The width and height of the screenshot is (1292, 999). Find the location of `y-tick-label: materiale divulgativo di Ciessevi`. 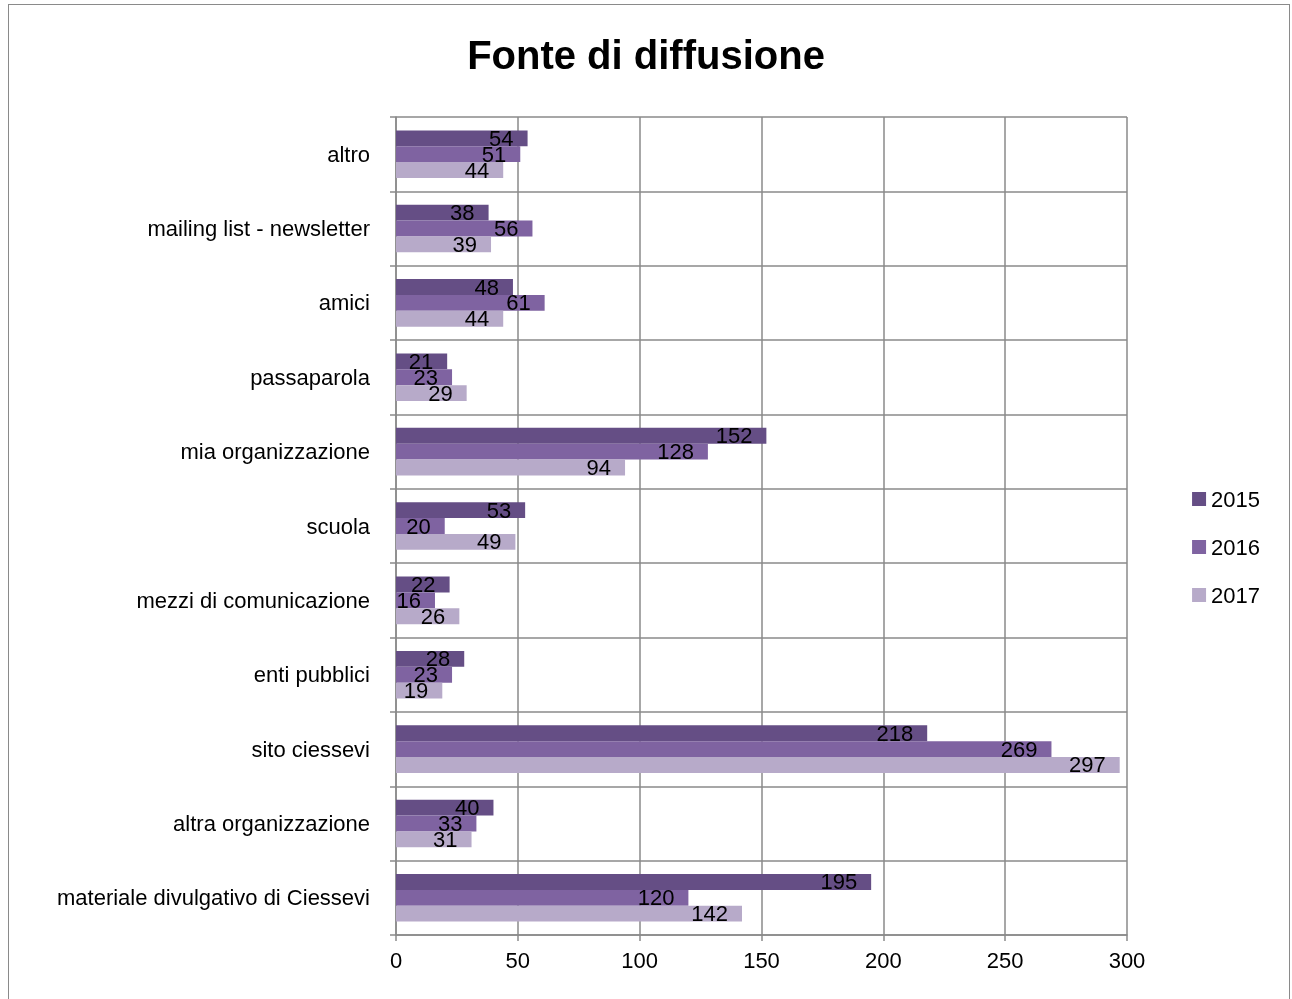

y-tick-label: materiale divulgativo di Ciessevi is located at coordinates (213, 898).